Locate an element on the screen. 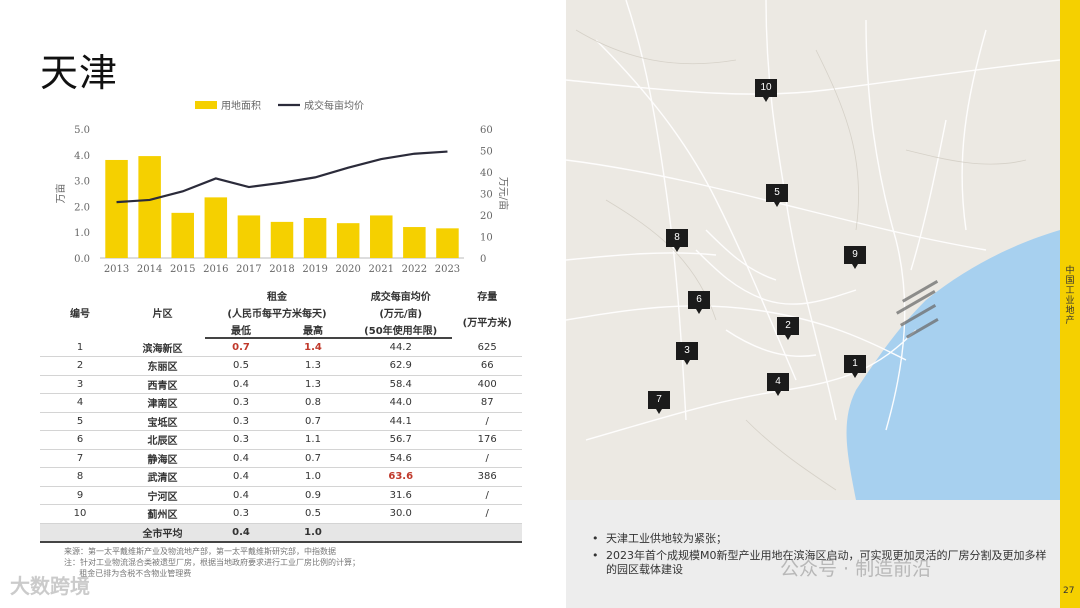  table-row: 1 滨海新区 0.7 1.4 44.2 625 is located at coordinates (281, 347).